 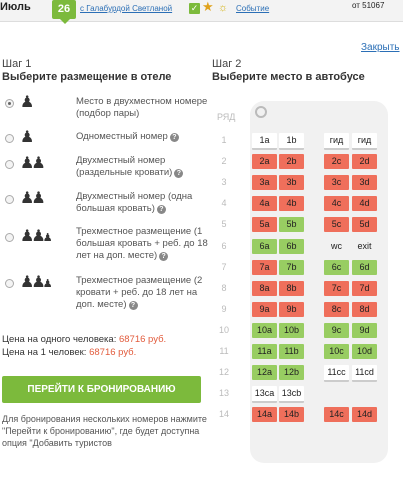 I want to click on lightbulb-icon: ☼, so click(x=223, y=8).